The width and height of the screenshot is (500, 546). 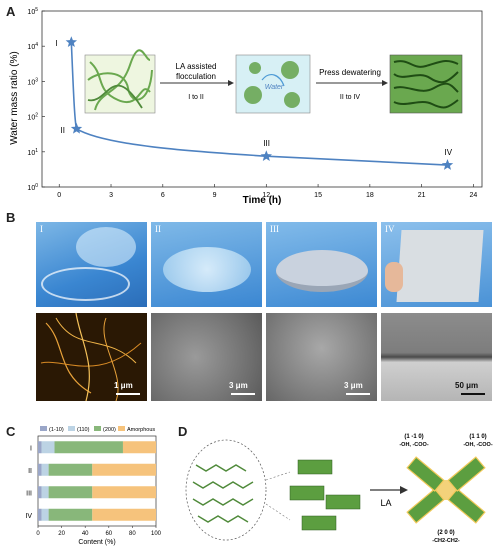 What do you see at coordinates (11, 217) in the screenshot?
I see `panel-b-label: B` at bounding box center [11, 217].